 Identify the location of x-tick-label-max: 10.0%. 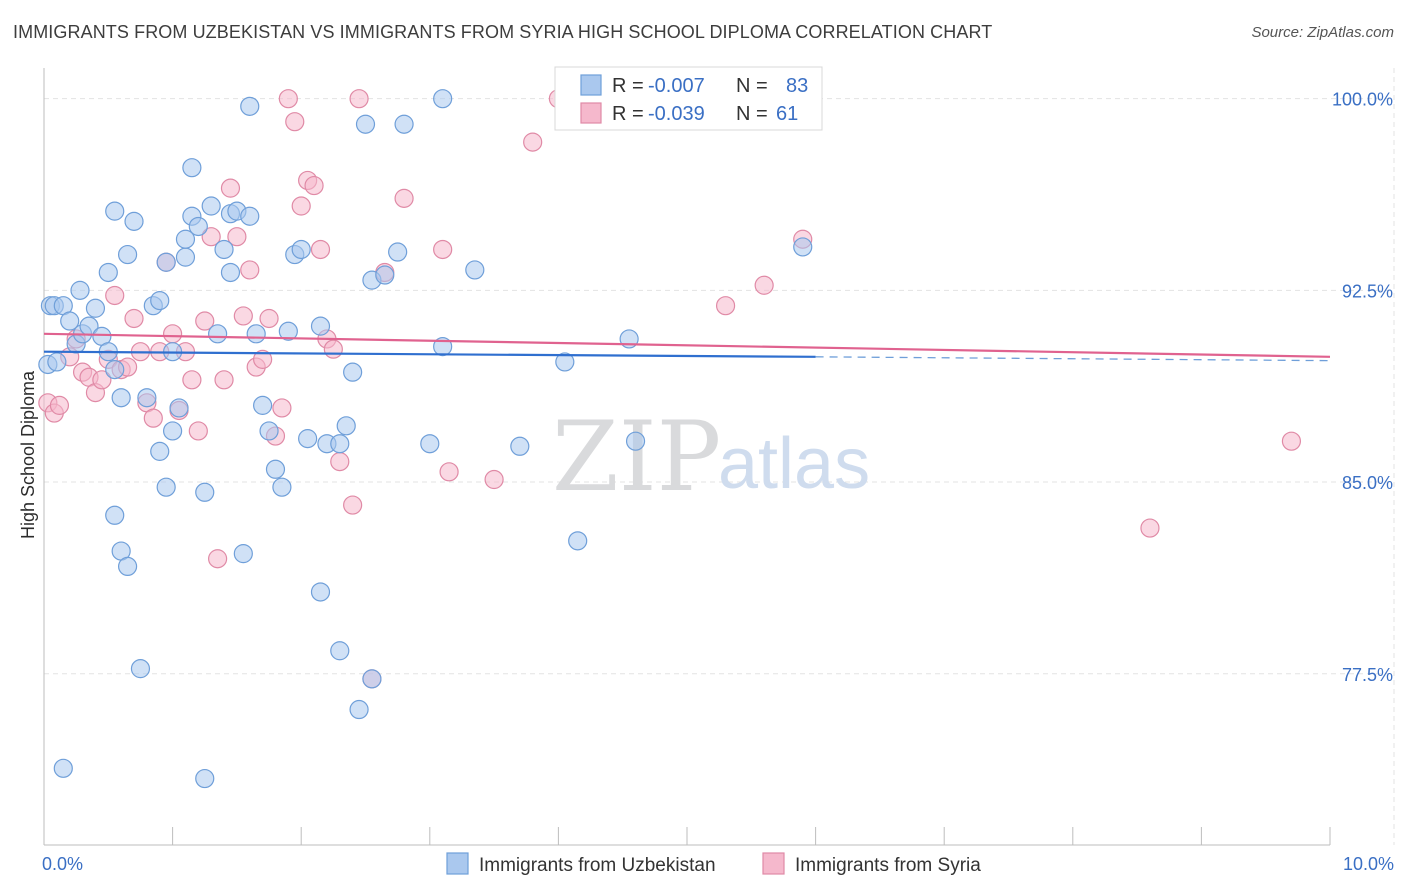
(1368, 864).